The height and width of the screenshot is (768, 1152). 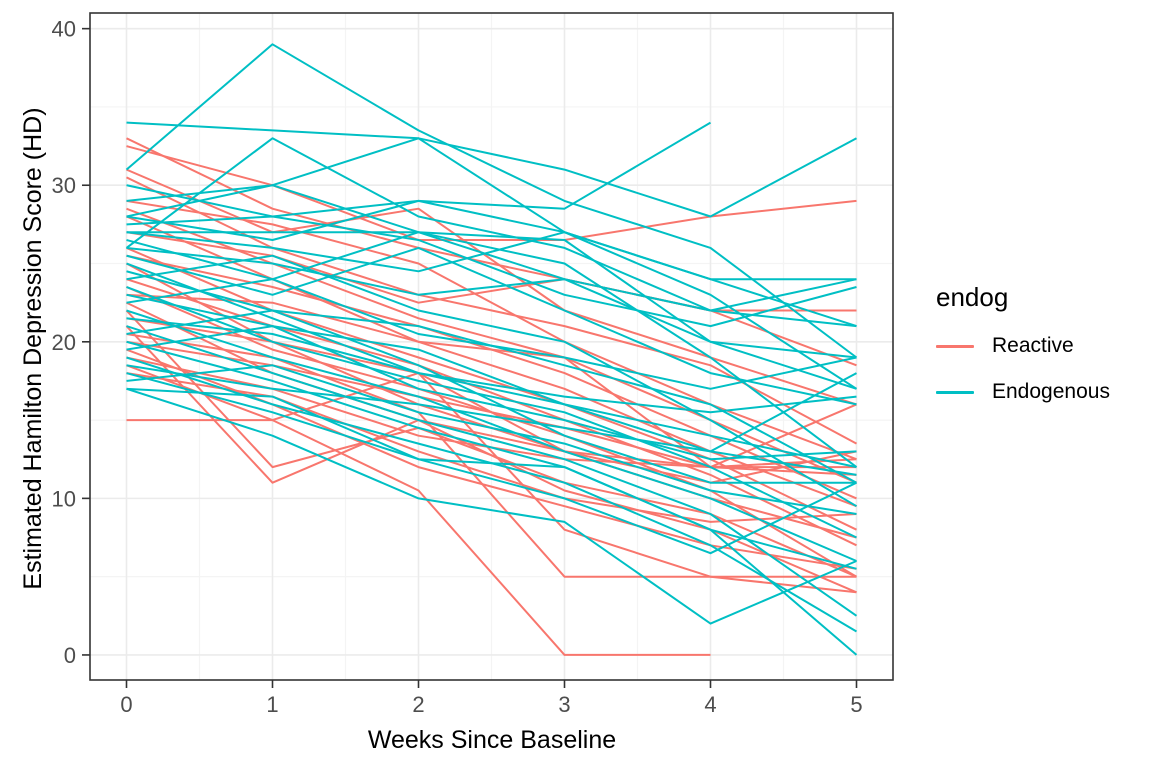 I want to click on legend-entry-endogenous: Endogenous, so click(x=1023, y=391).